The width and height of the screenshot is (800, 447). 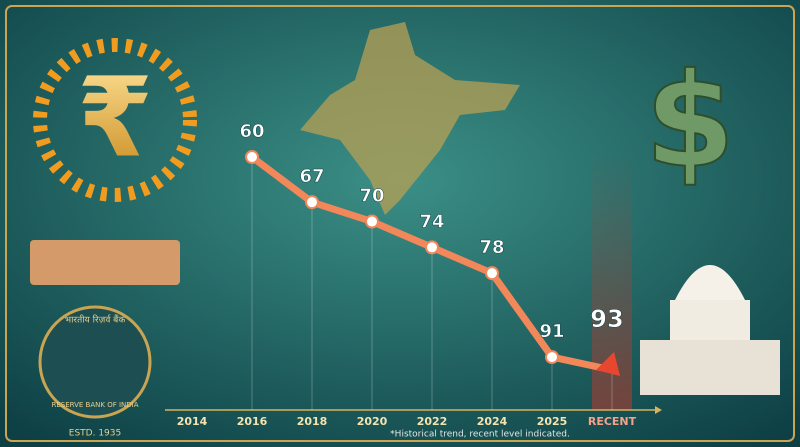 I want to click on marigold-wreath, so click(x=115, y=120).